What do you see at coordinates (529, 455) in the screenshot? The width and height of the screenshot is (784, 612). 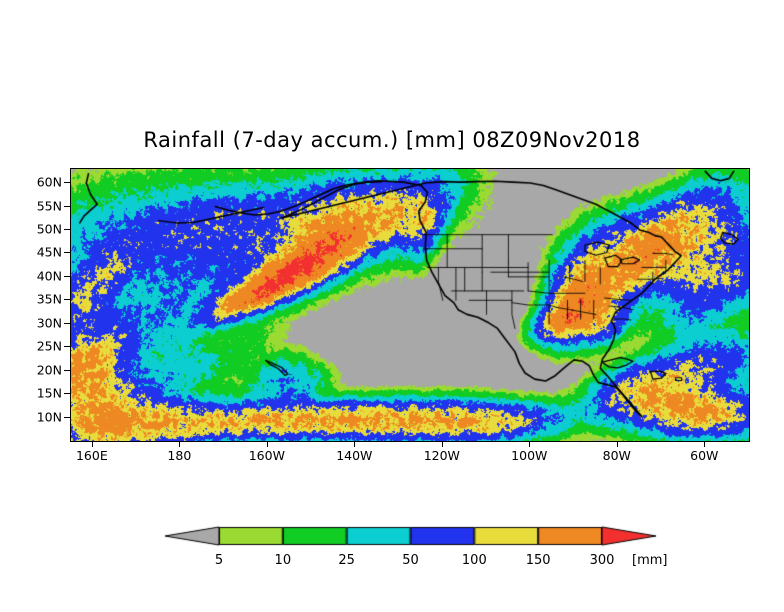 I see `x-axis-tick-label: 100W` at bounding box center [529, 455].